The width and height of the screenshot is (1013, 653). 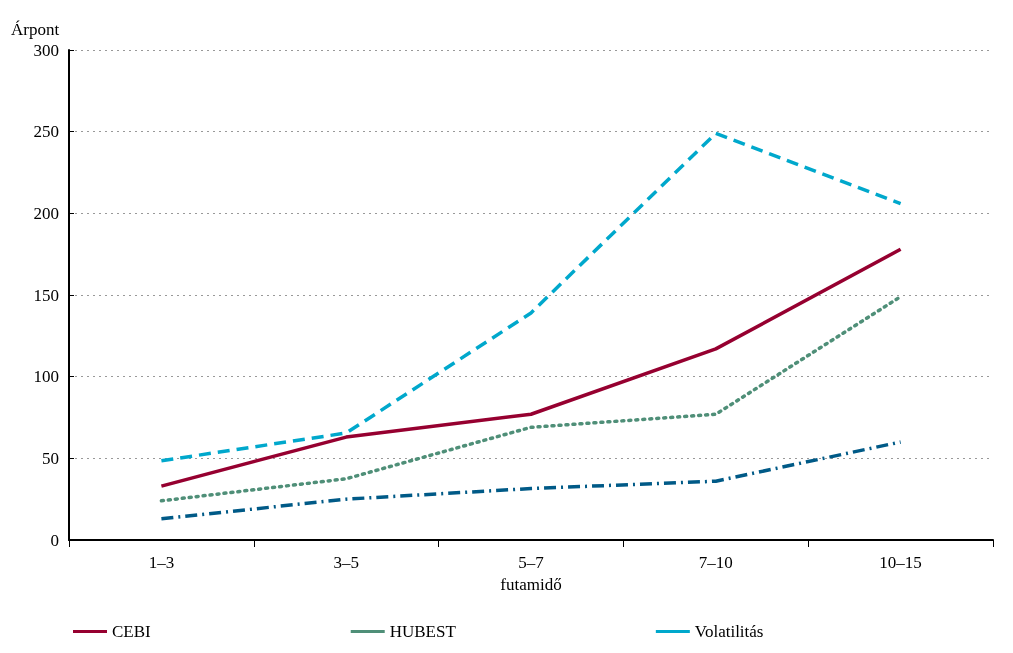 I want to click on y-axis-title: Árpont, so click(x=35, y=29).